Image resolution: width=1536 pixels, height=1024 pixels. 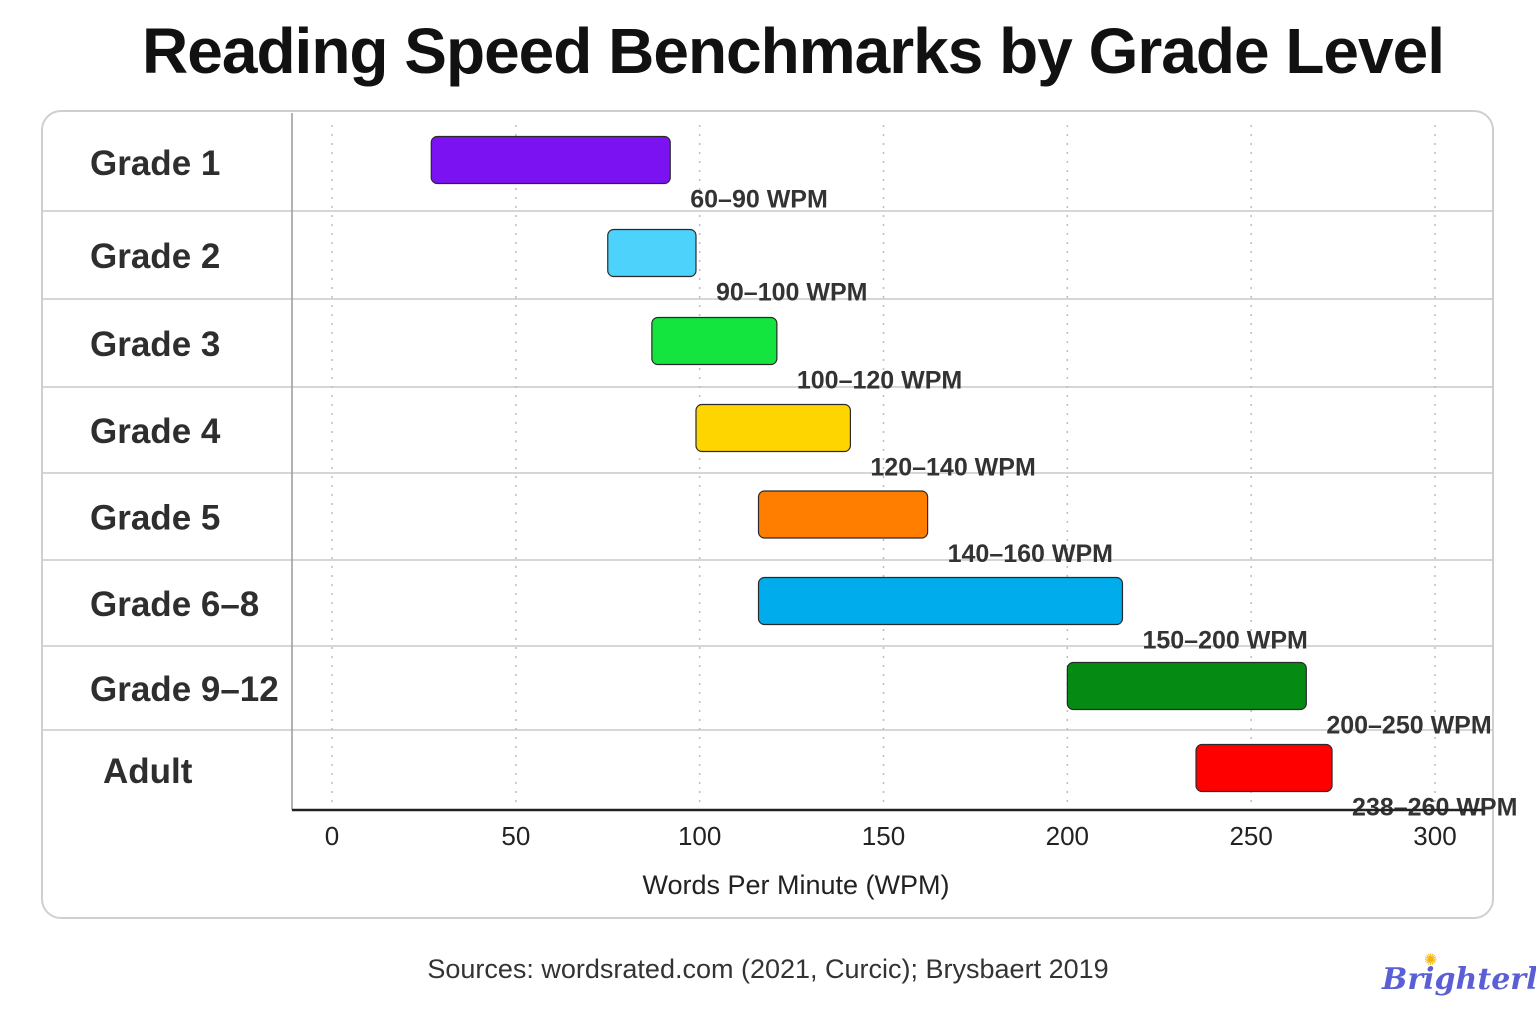 What do you see at coordinates (515, 836) in the screenshot?
I see `x-tick-label: 50` at bounding box center [515, 836].